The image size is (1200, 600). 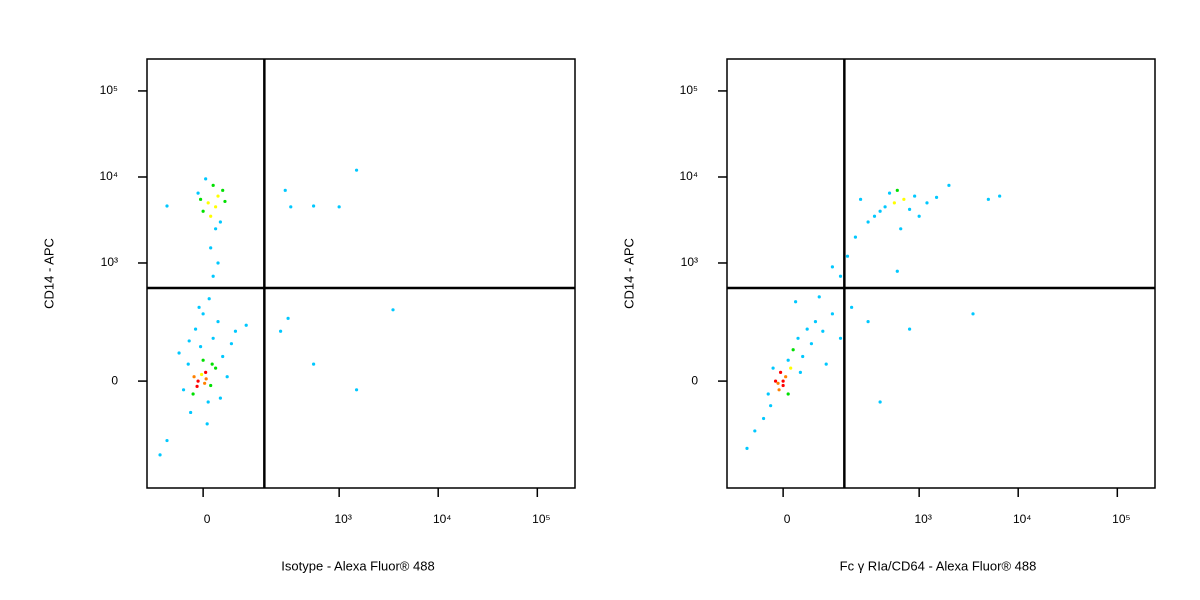 I want to click on x-axis-title: Fc γ RIa/CD64 - Alexa Fluor® 488, so click(x=938, y=565).